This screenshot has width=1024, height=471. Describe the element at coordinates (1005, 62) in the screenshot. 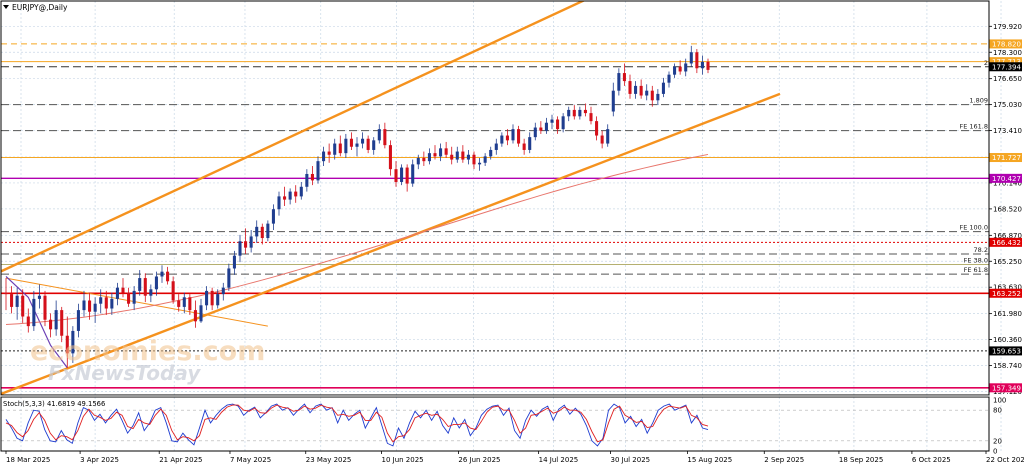

I see `price-tag: 177.713` at that location.